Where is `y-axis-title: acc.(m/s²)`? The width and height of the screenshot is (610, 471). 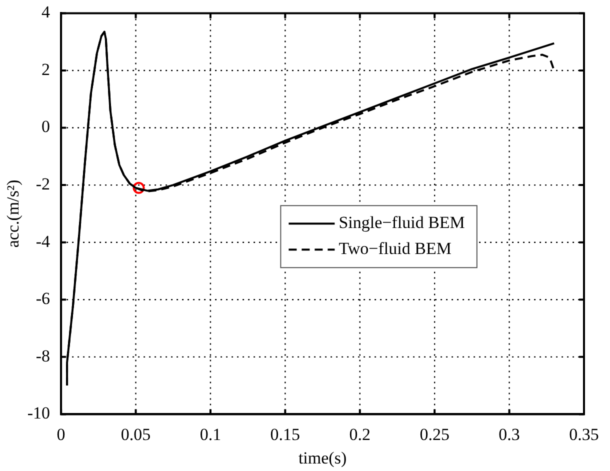 y-axis-title: acc.(m/s²) is located at coordinates (13, 214).